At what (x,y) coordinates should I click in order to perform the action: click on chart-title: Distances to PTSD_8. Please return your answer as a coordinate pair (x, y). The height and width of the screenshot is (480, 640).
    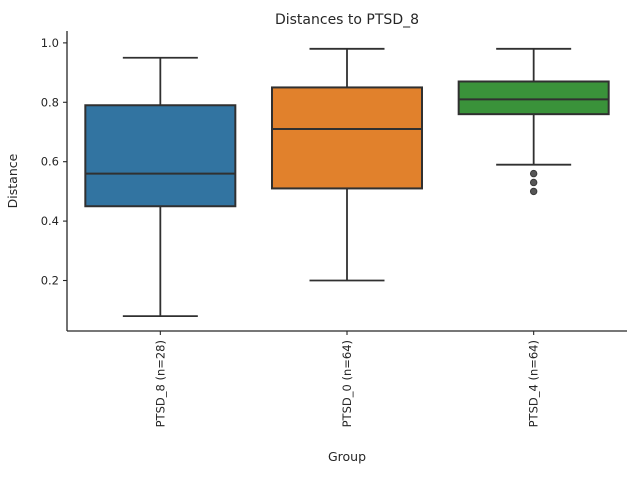
    Looking at the image, I should click on (347, 20).